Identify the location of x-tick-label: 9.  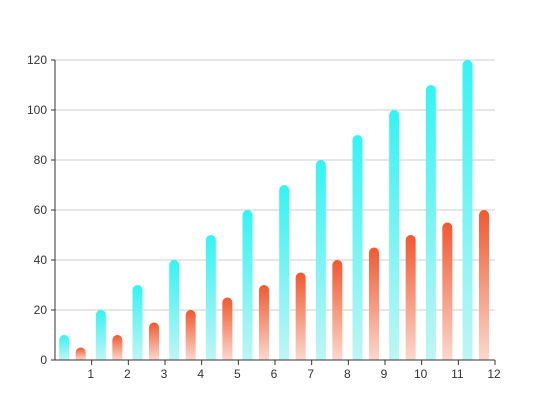
(384, 374).